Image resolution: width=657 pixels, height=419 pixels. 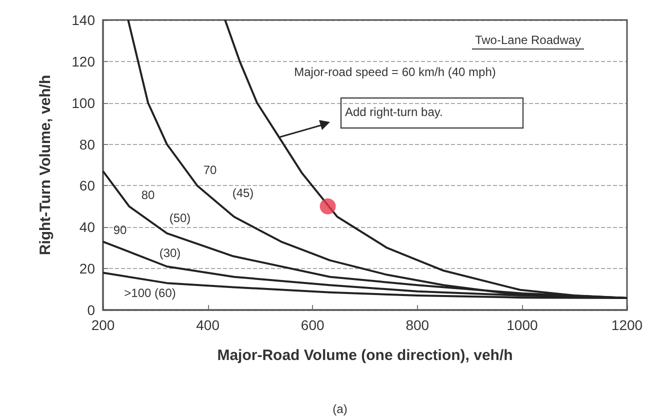 I want to click on annotation: 90, so click(x=120, y=230).